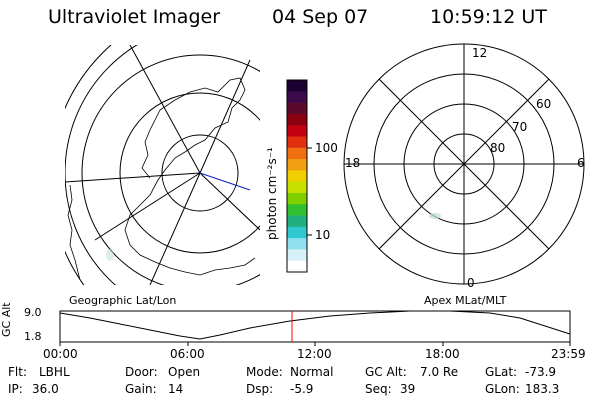 Image resolution: width=600 pixels, height=400 pixels. Describe the element at coordinates (353, 163) in the screenshot. I see `mlt-label-18: 18` at that location.